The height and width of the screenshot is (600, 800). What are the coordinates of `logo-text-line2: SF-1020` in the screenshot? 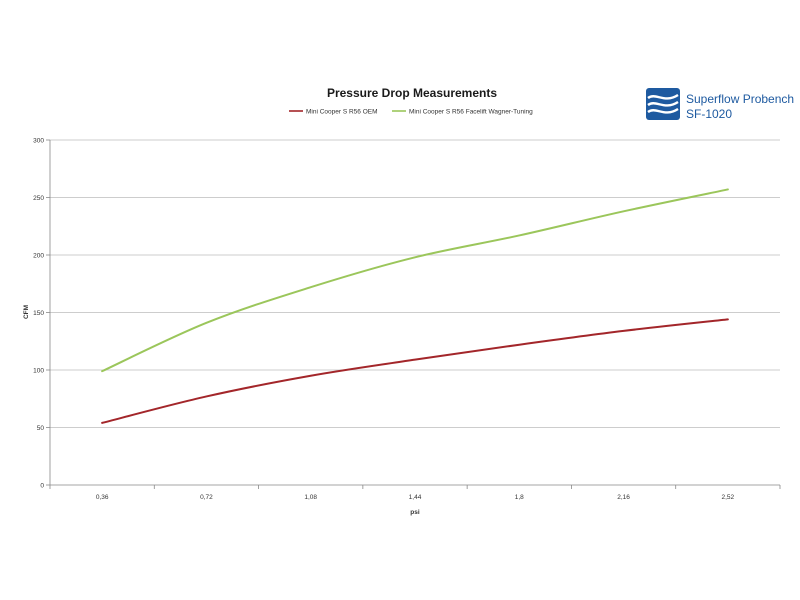 It's located at (709, 114).